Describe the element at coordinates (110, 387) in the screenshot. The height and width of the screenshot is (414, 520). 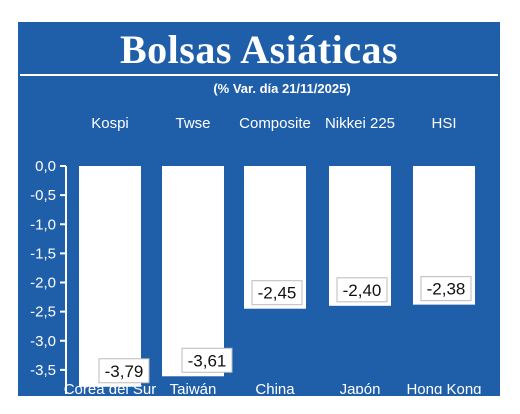
I see `x-category-label: Corea del Sur` at that location.